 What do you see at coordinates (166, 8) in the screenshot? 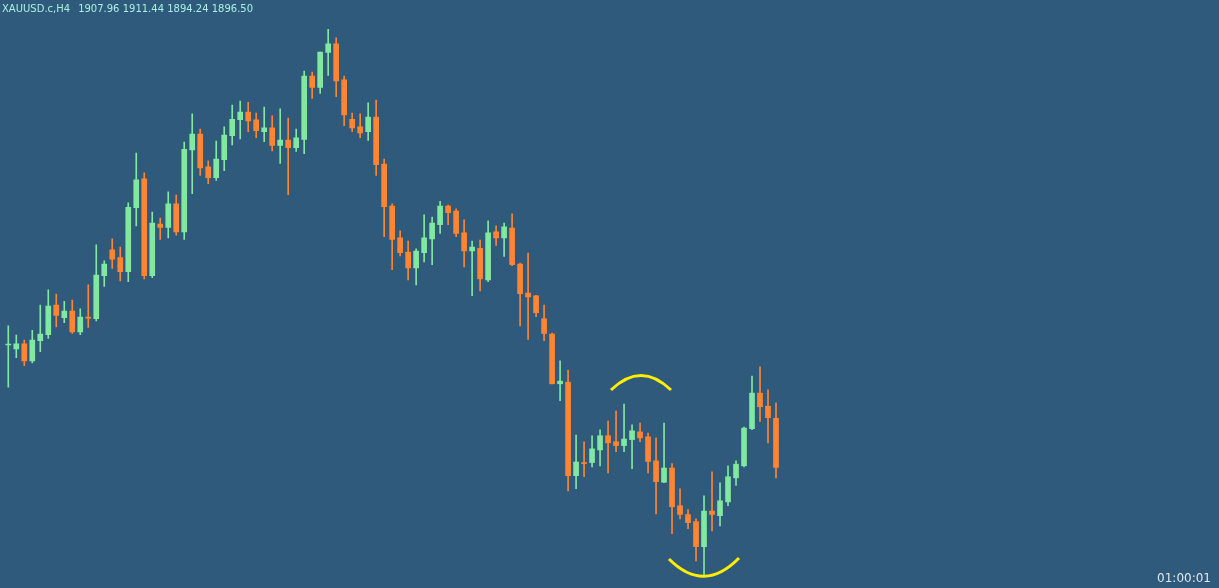
I see `chart-subtitle: 1907.96 1911.44 1894.24 1896.50` at bounding box center [166, 8].